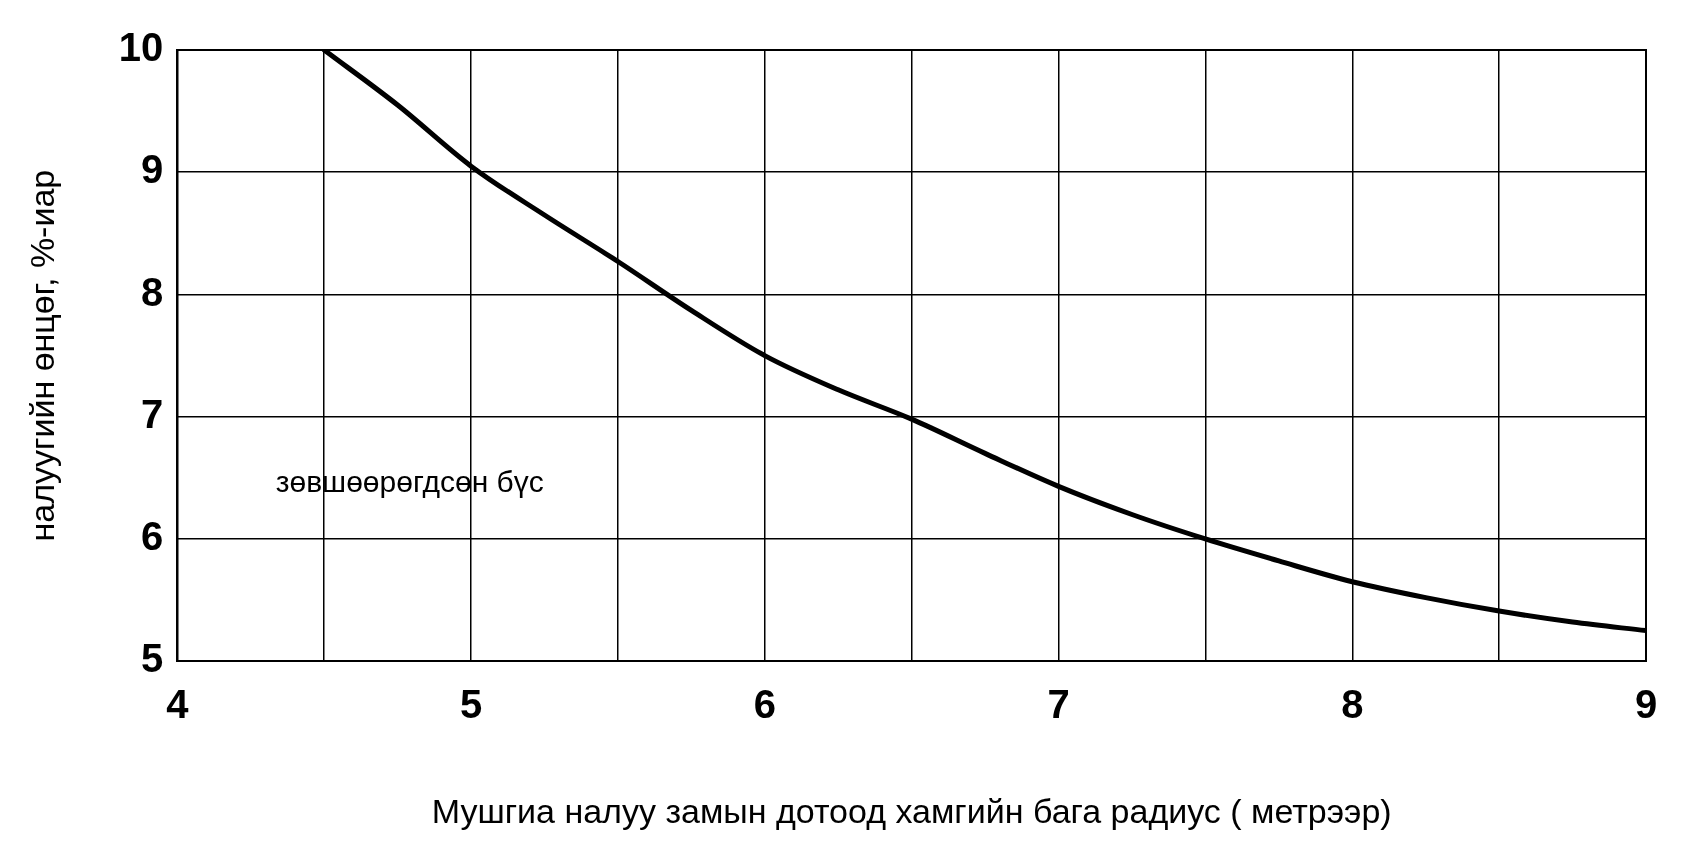 This screenshot has width=1686, height=858. Describe the element at coordinates (141, 47) in the screenshot. I see `y-tick-label: 10` at that location.